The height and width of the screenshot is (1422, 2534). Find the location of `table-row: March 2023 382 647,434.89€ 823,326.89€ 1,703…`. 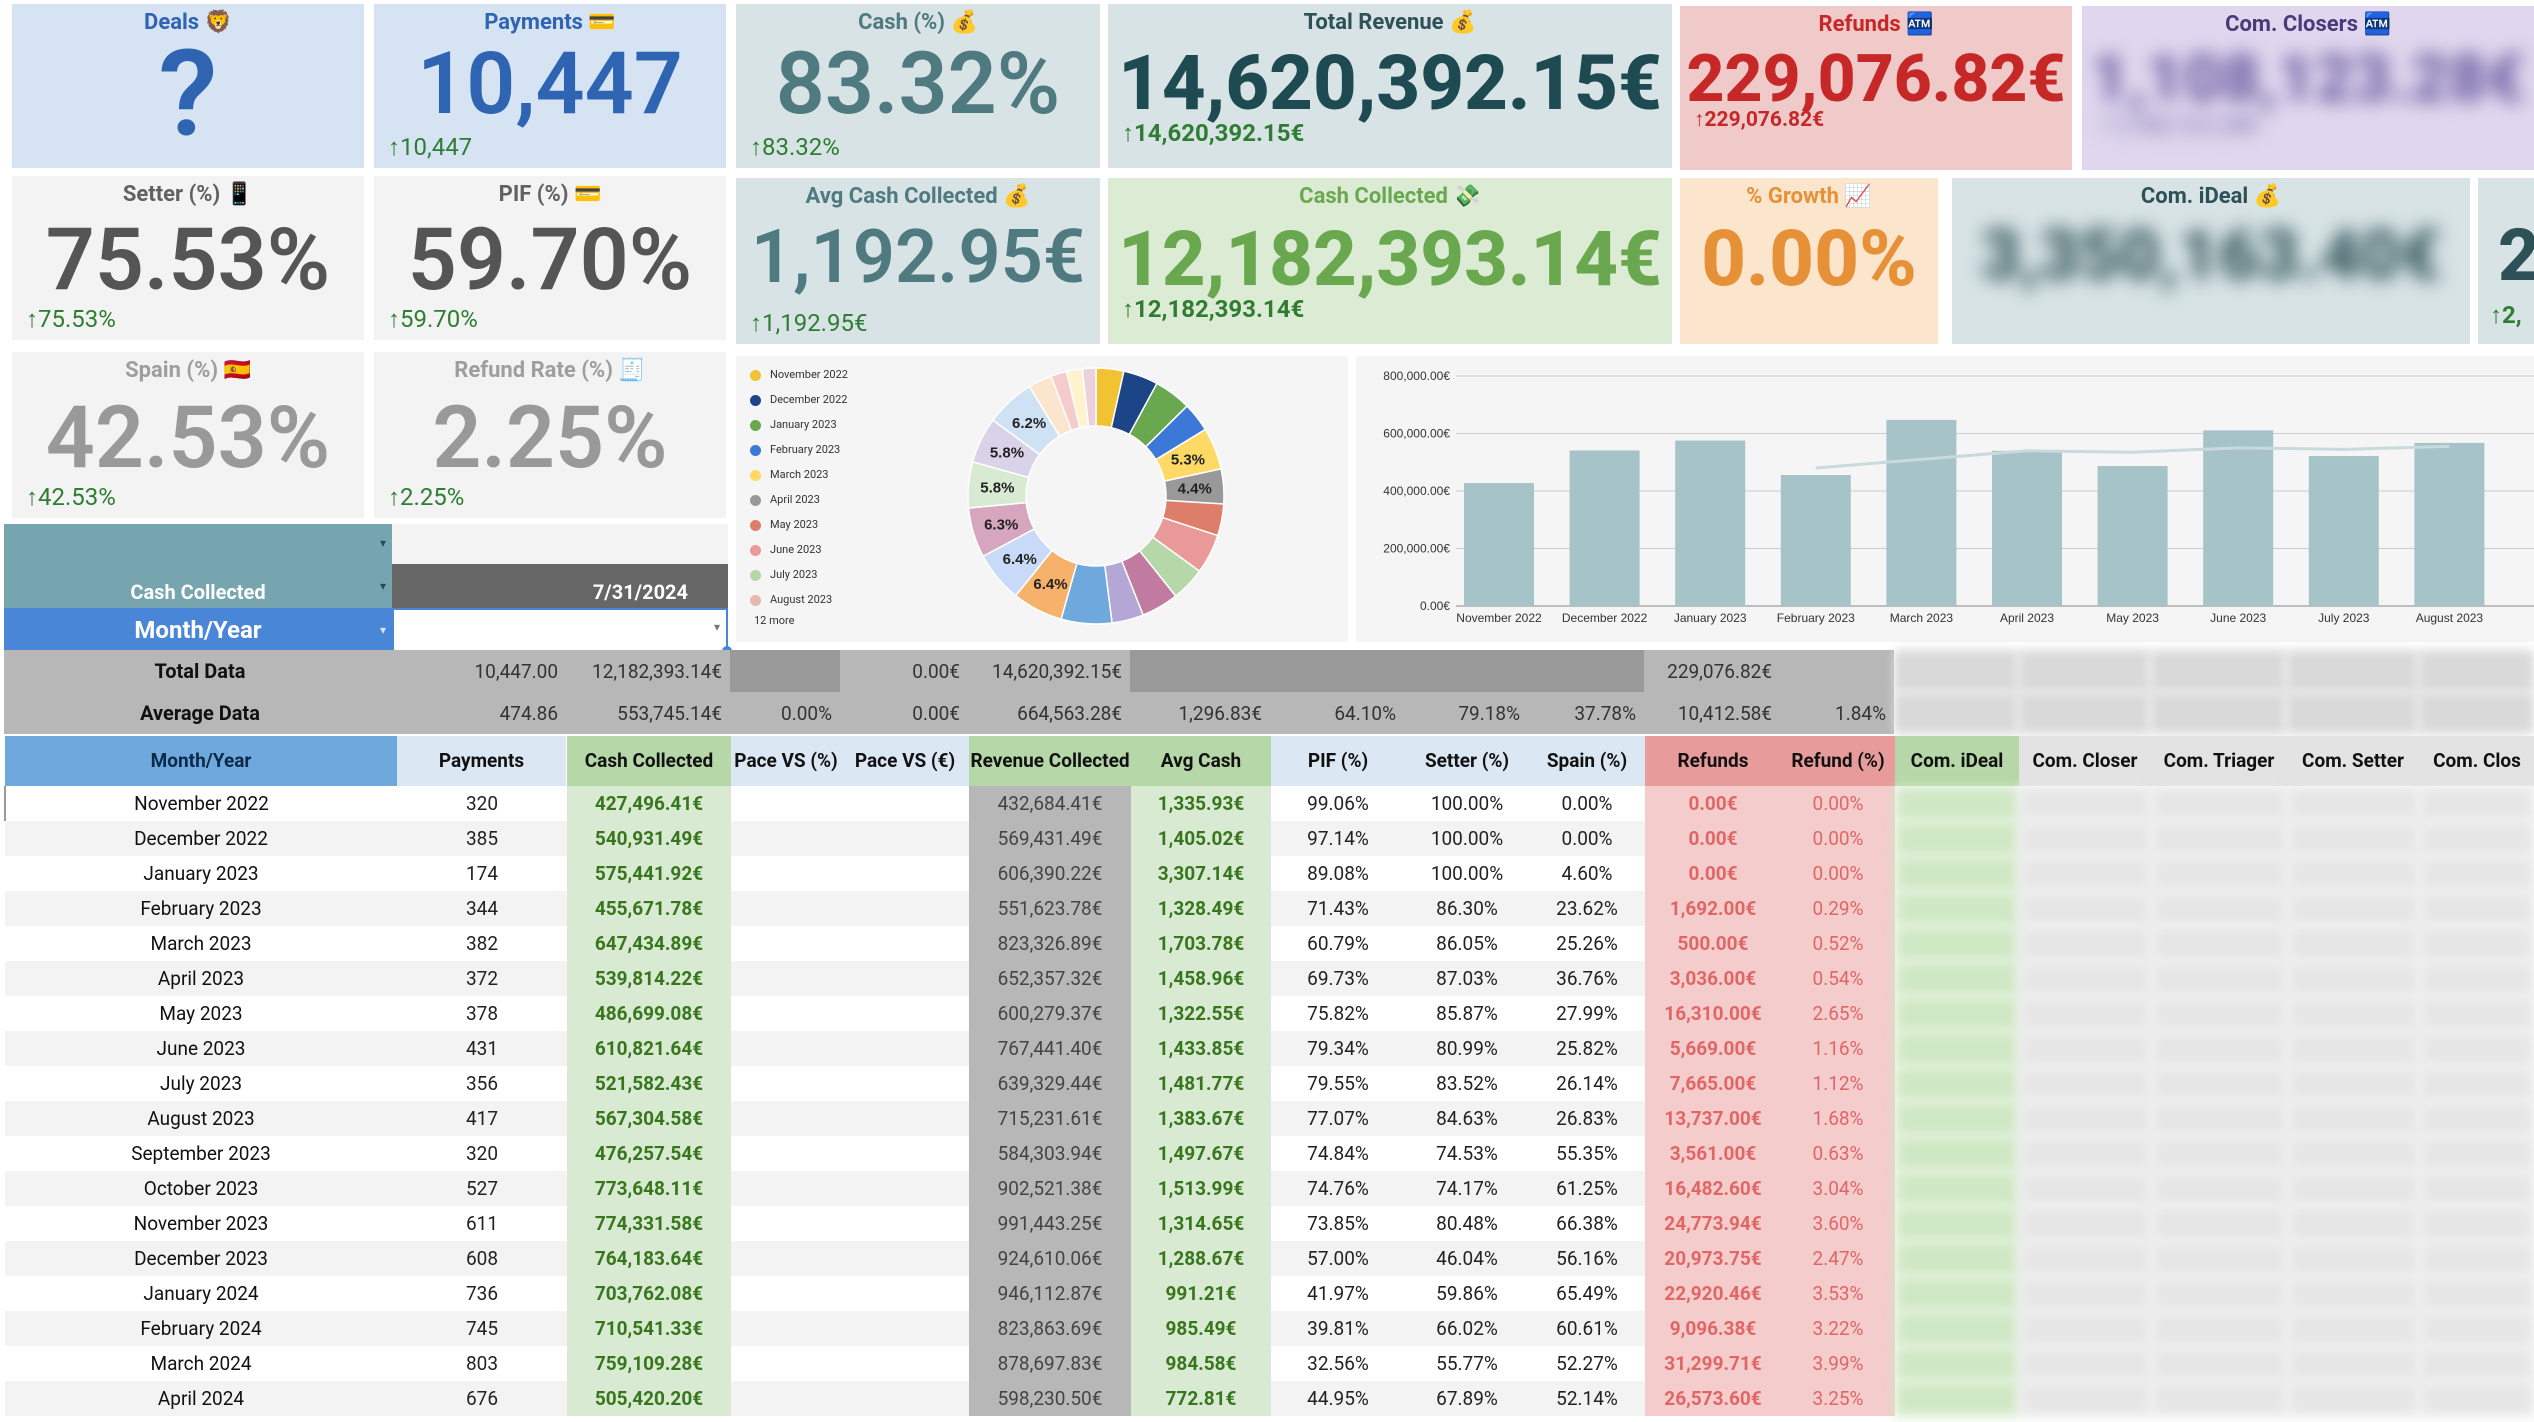

table-row: March 2023 382 647,434.89€ 823,326.89€ 1,703… is located at coordinates (1269, 943).